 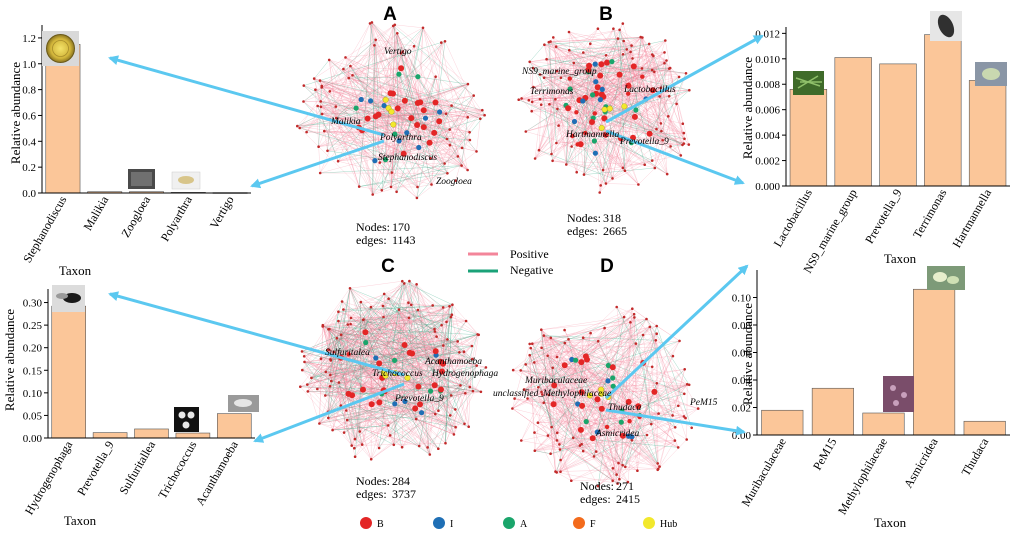 What do you see at coordinates (388, 266) in the screenshot?
I see `panel-letter-c: C` at bounding box center [388, 266].